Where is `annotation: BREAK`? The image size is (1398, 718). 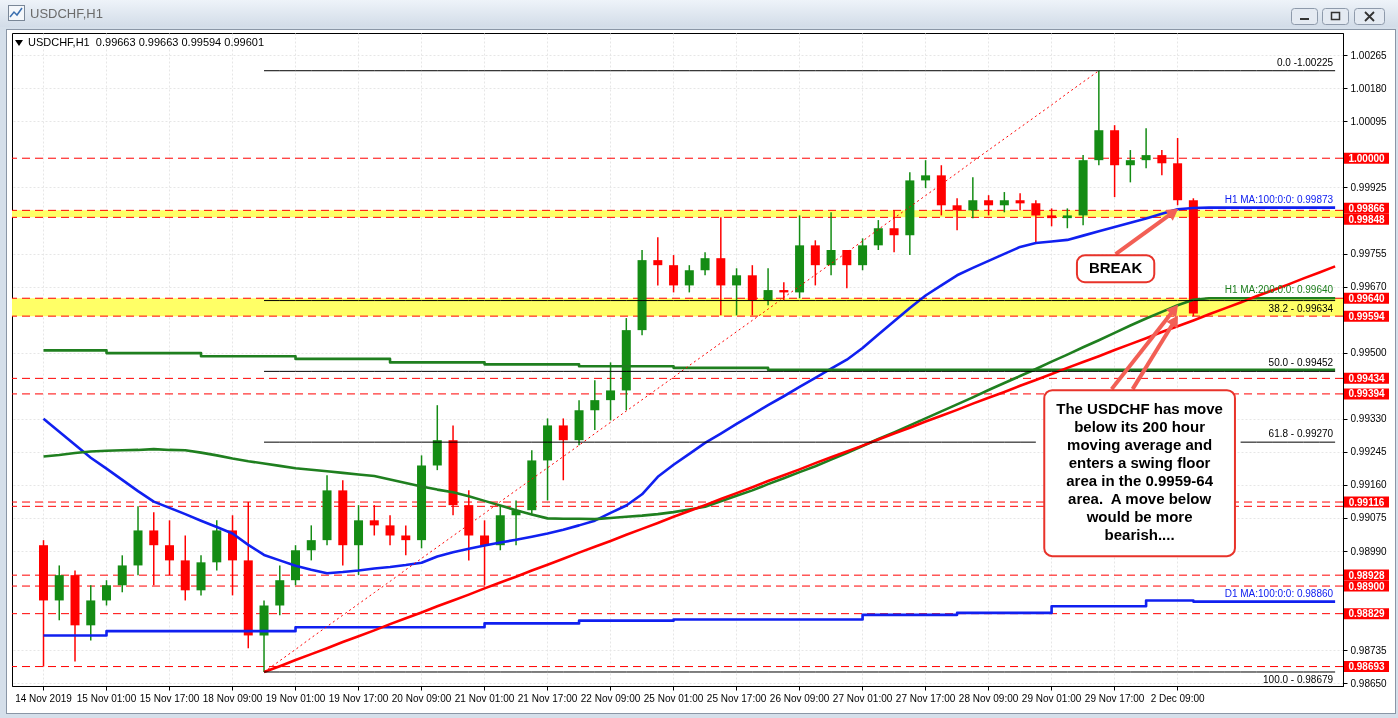
annotation: BREAK is located at coordinates (1115, 267).